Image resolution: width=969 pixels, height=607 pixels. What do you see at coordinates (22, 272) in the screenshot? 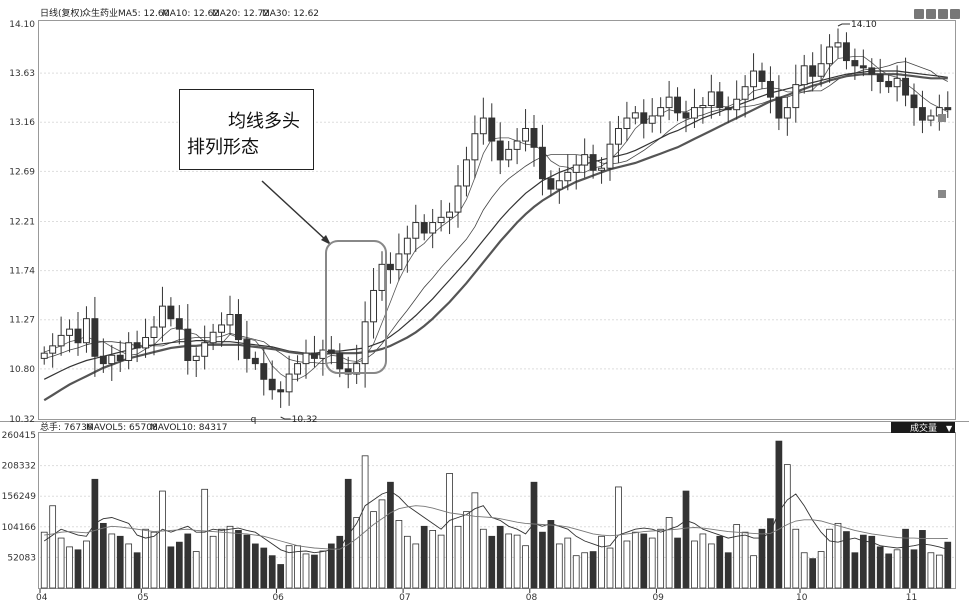
I see `price-tick-label: 11.74` at bounding box center [22, 272].